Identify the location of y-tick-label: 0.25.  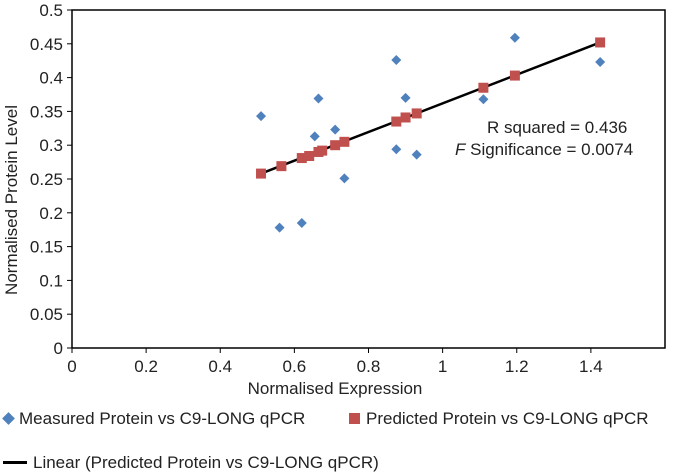
(46, 179).